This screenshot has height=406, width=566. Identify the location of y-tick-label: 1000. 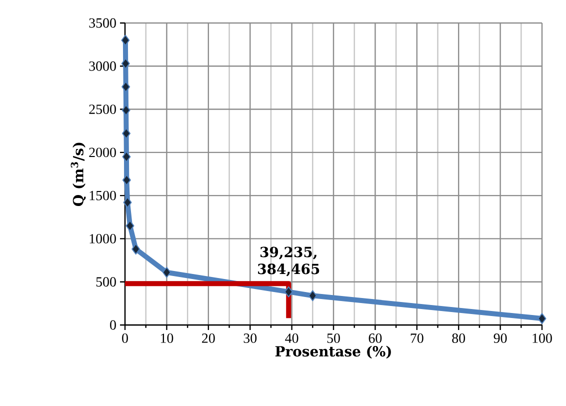
(103, 239).